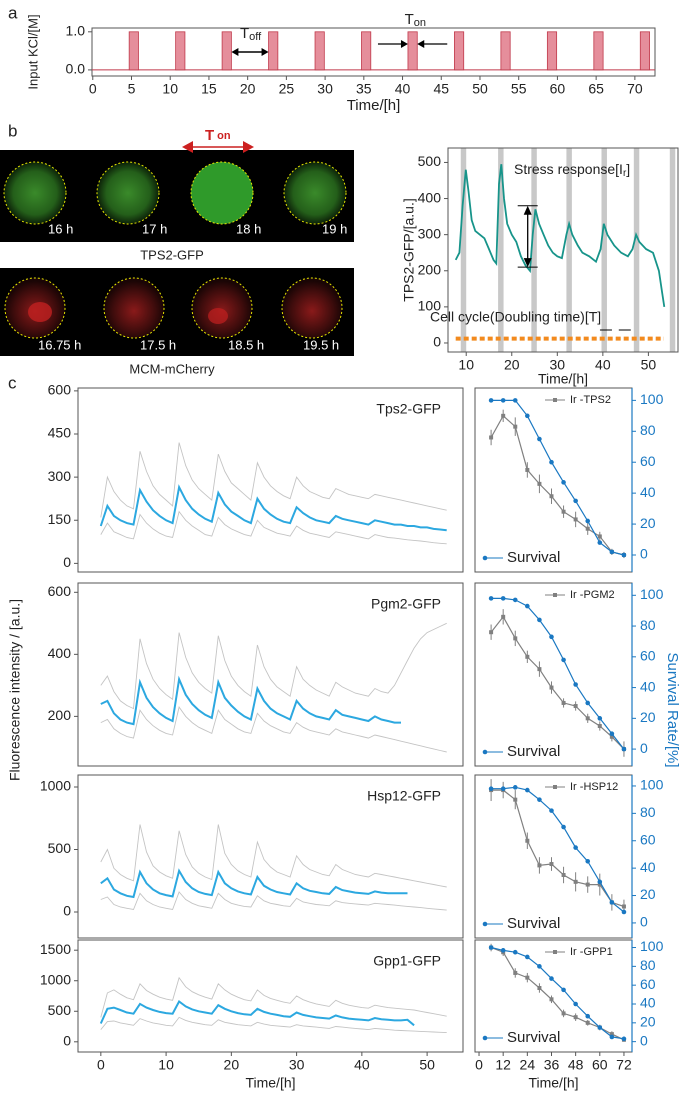 This screenshot has height=1114, width=685. Describe the element at coordinates (13, 12) in the screenshot. I see `panel-label: a` at that location.